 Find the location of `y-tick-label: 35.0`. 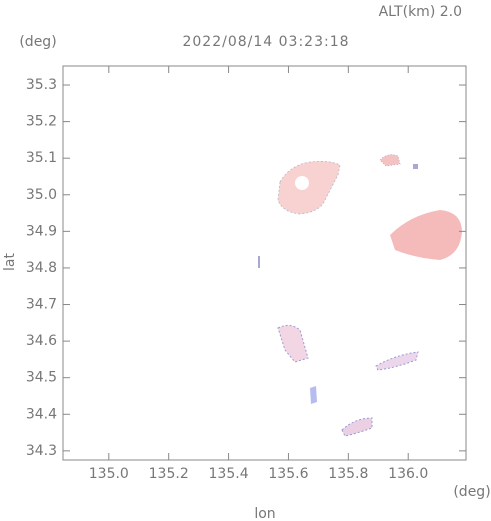

y-tick-label: 35.0 is located at coordinates (41, 195).